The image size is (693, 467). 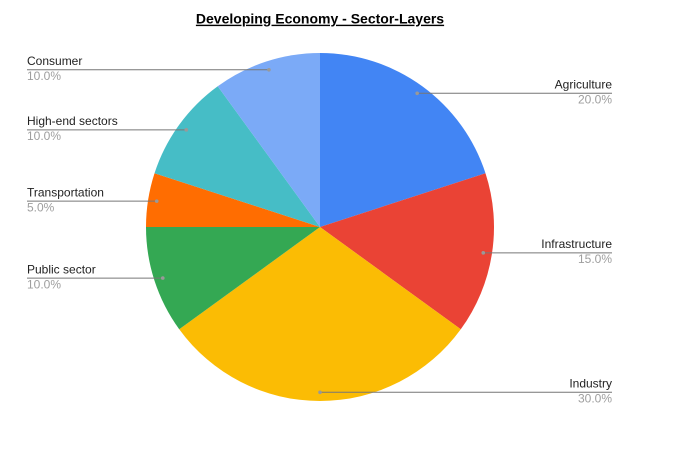 What do you see at coordinates (61, 269) in the screenshot?
I see `slice-label: Public sector` at bounding box center [61, 269].